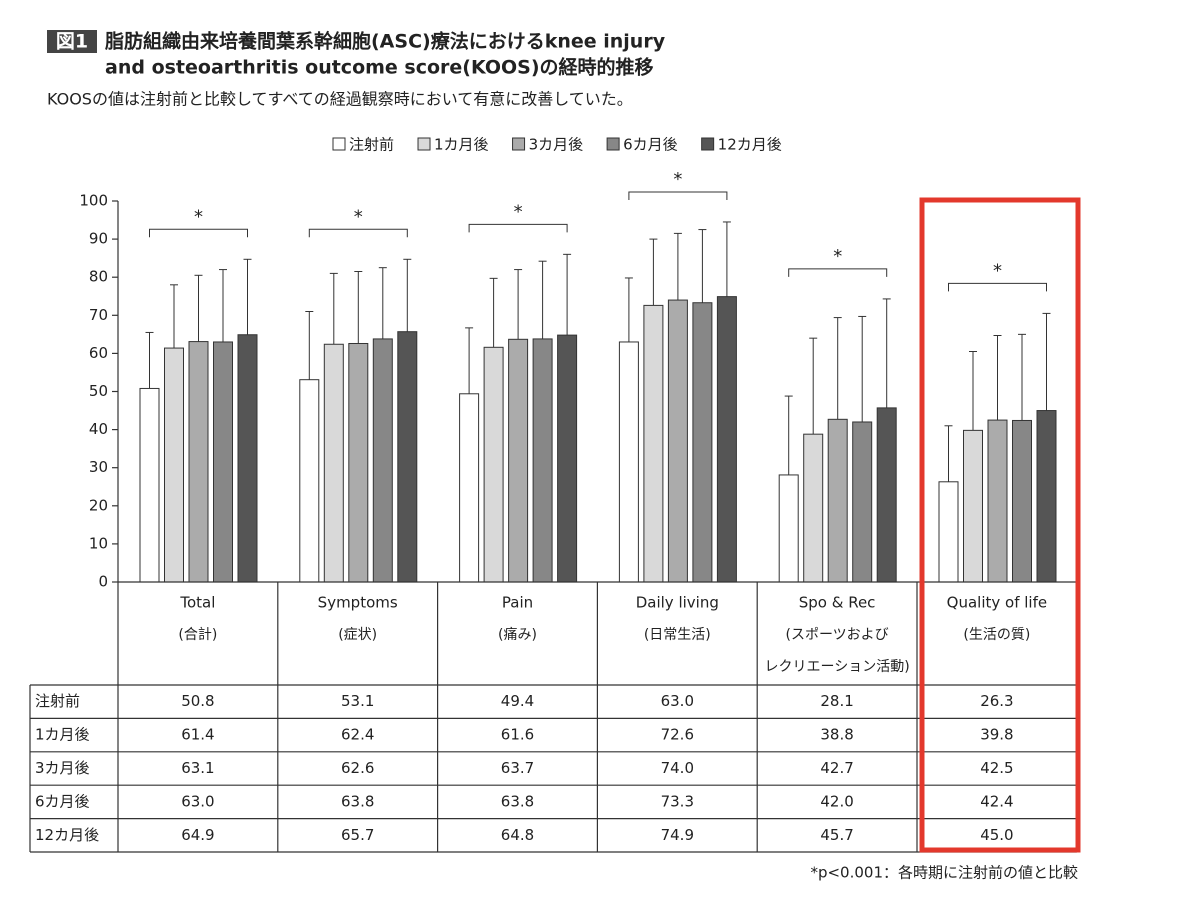  I want to click on legend-label: 6カ月後, so click(650, 145).